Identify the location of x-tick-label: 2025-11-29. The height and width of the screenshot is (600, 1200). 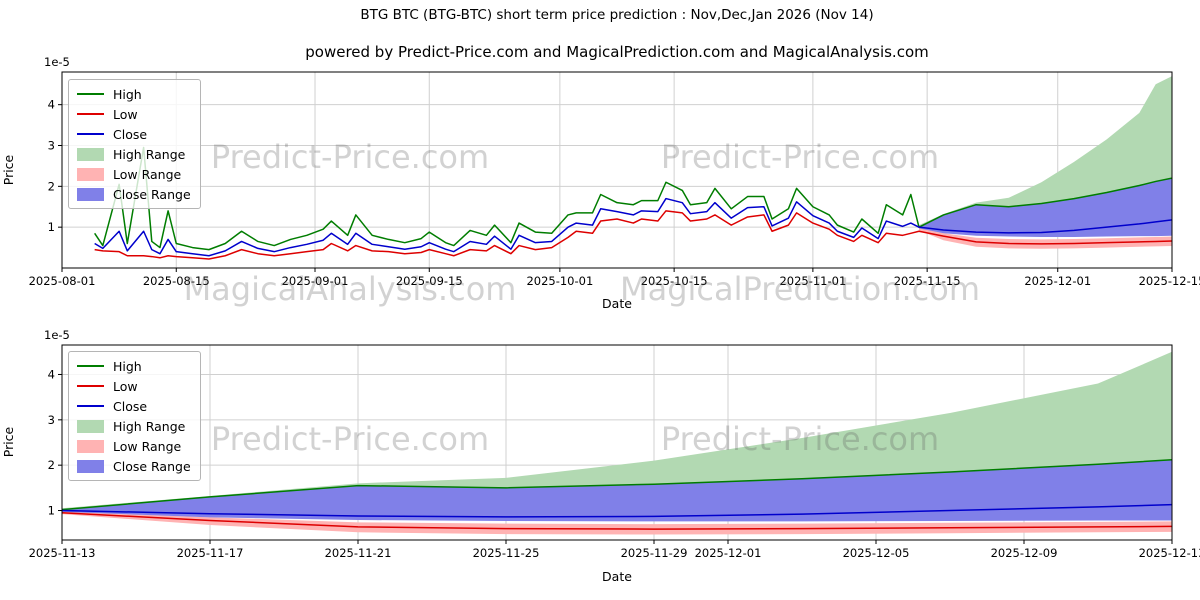
(654, 553).